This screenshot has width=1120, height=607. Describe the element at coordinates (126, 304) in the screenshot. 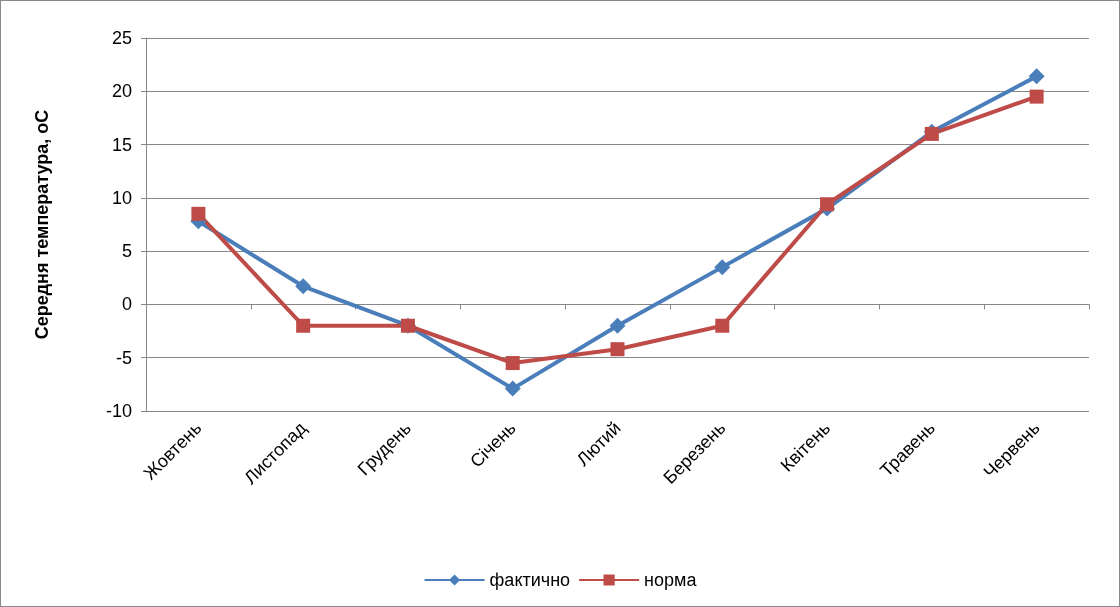

I see `y-tick-label: 0` at that location.